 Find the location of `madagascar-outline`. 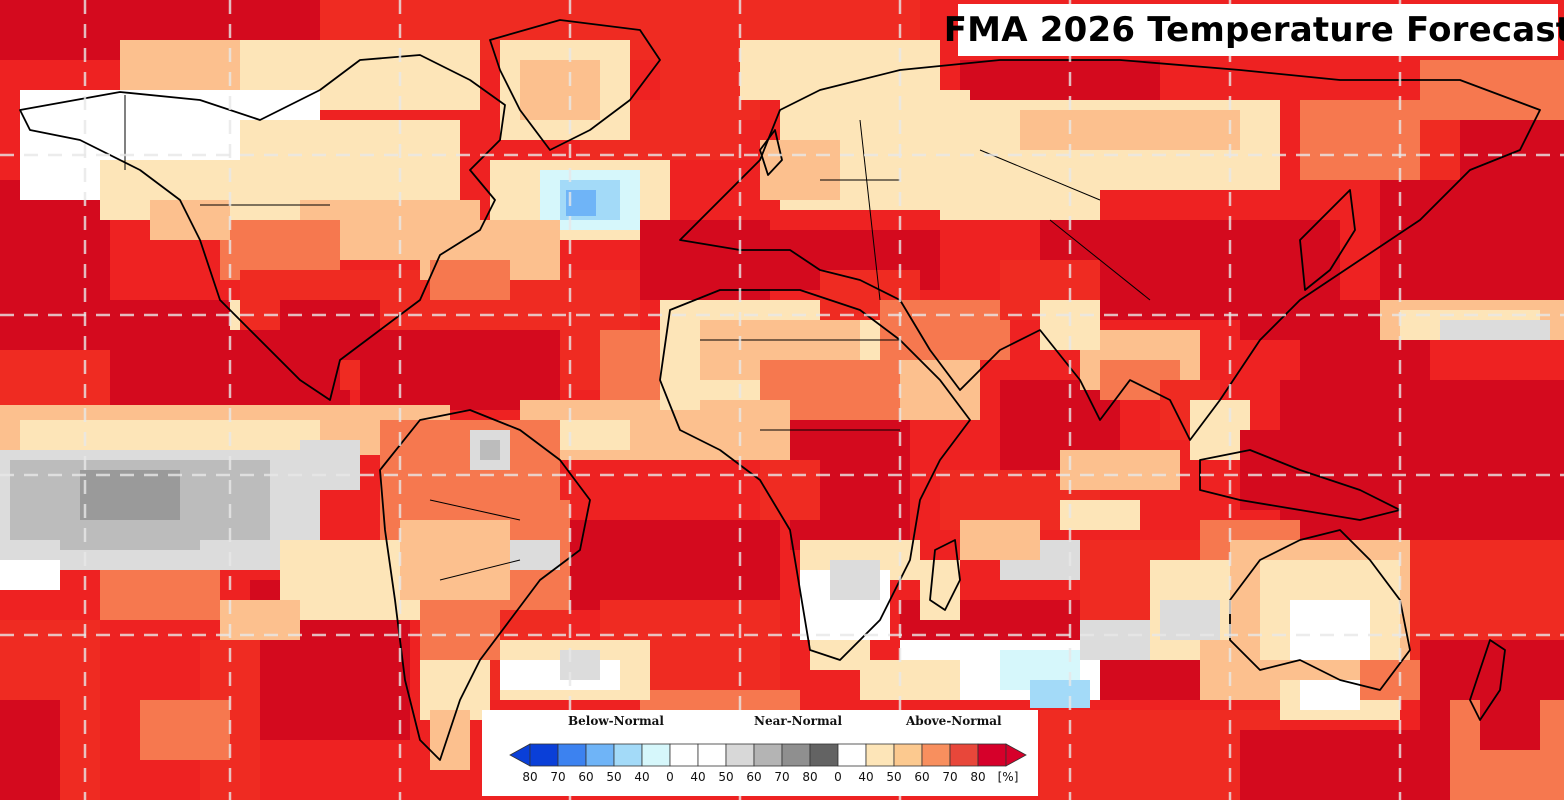

madagascar-outline is located at coordinates (945, 575).